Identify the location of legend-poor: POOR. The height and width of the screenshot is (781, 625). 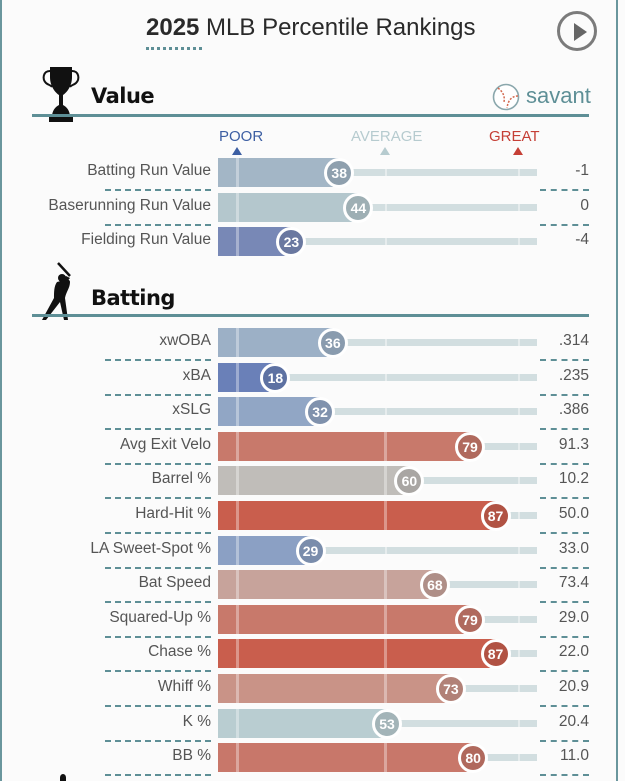
(241, 136).